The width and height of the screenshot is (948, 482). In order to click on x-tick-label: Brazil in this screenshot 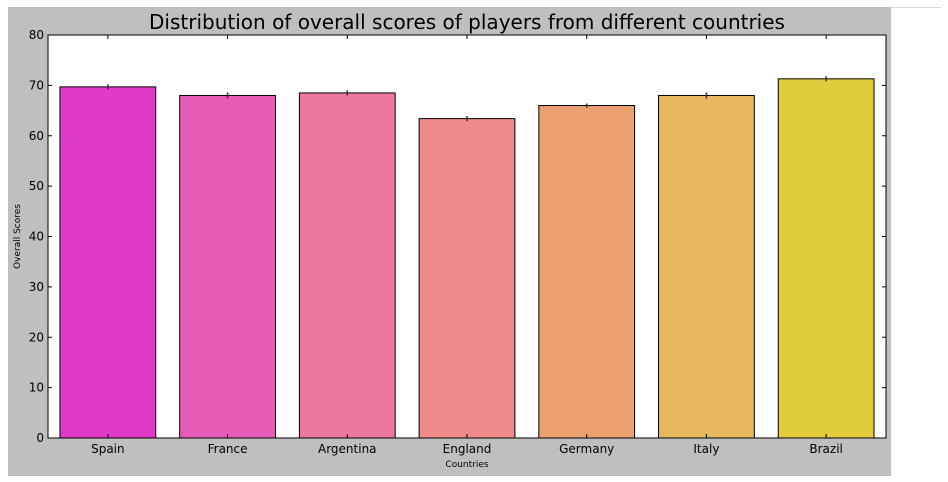, I will do `click(826, 449)`.